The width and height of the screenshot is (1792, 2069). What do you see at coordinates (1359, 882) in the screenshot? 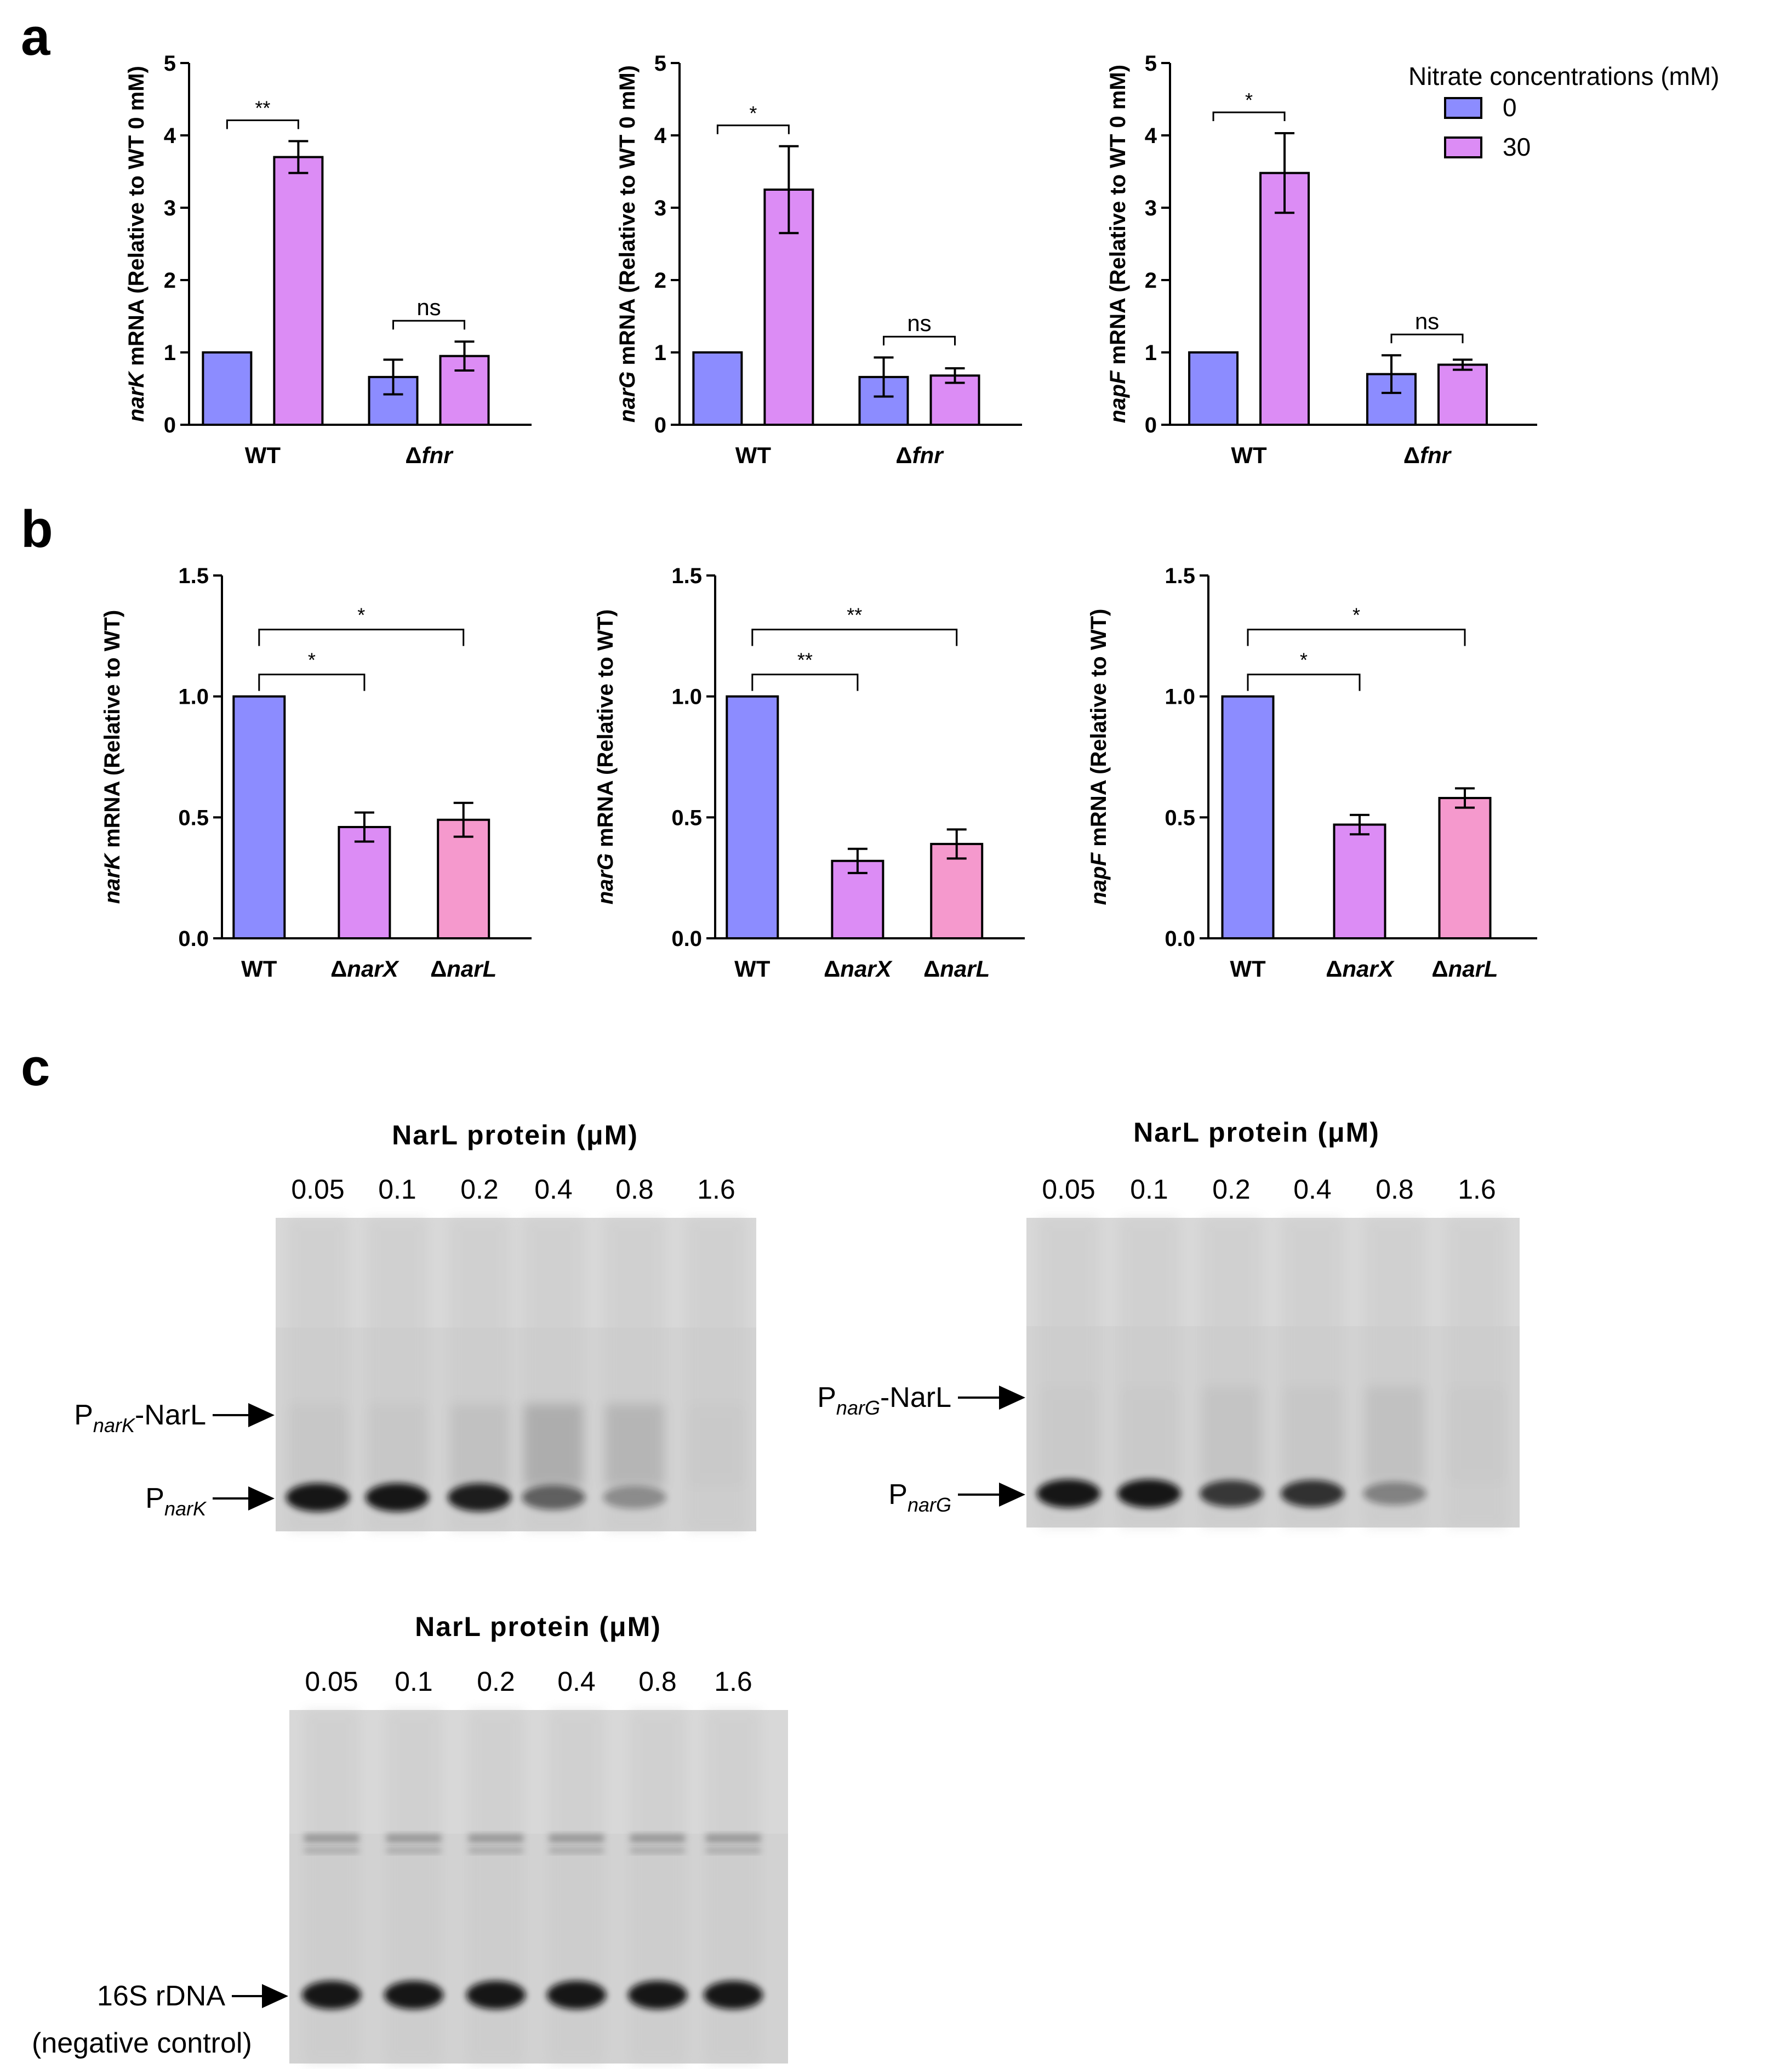
I see `bar-ΔnarX` at bounding box center [1359, 882].